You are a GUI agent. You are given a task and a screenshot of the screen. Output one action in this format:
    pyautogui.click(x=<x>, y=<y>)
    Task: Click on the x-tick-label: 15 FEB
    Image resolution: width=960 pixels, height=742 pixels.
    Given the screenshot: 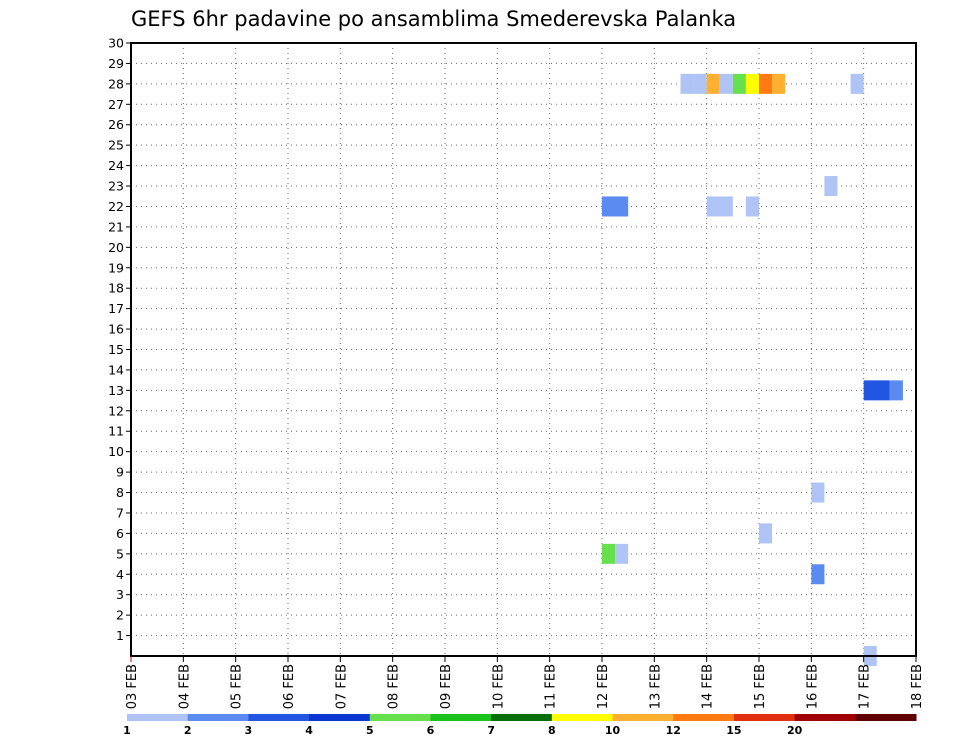 What is the action you would take?
    pyautogui.click(x=760, y=686)
    